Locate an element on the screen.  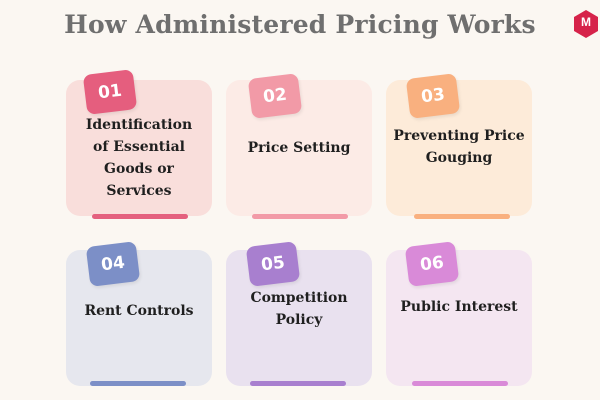
step-number-badge: 01 is located at coordinates (110, 92).